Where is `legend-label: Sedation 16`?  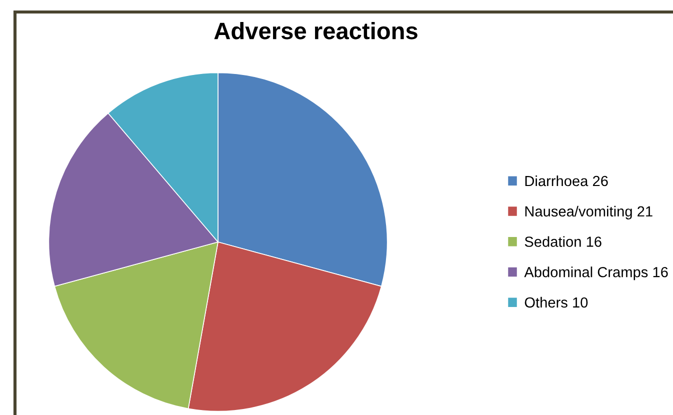 legend-label: Sedation 16 is located at coordinates (563, 241).